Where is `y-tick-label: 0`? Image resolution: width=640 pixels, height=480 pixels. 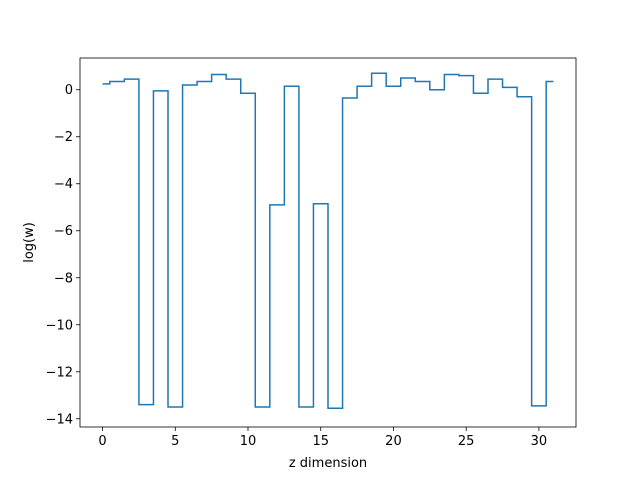 y-tick-label: 0 is located at coordinates (69, 90).